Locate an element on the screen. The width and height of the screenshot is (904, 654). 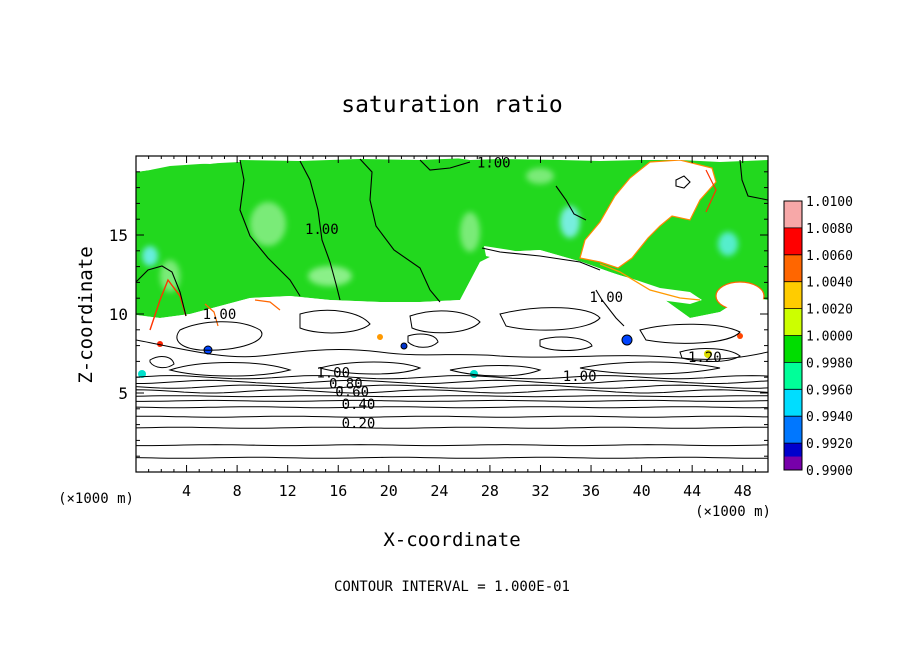
x-tick-label: 4 is located at coordinates (186, 491).